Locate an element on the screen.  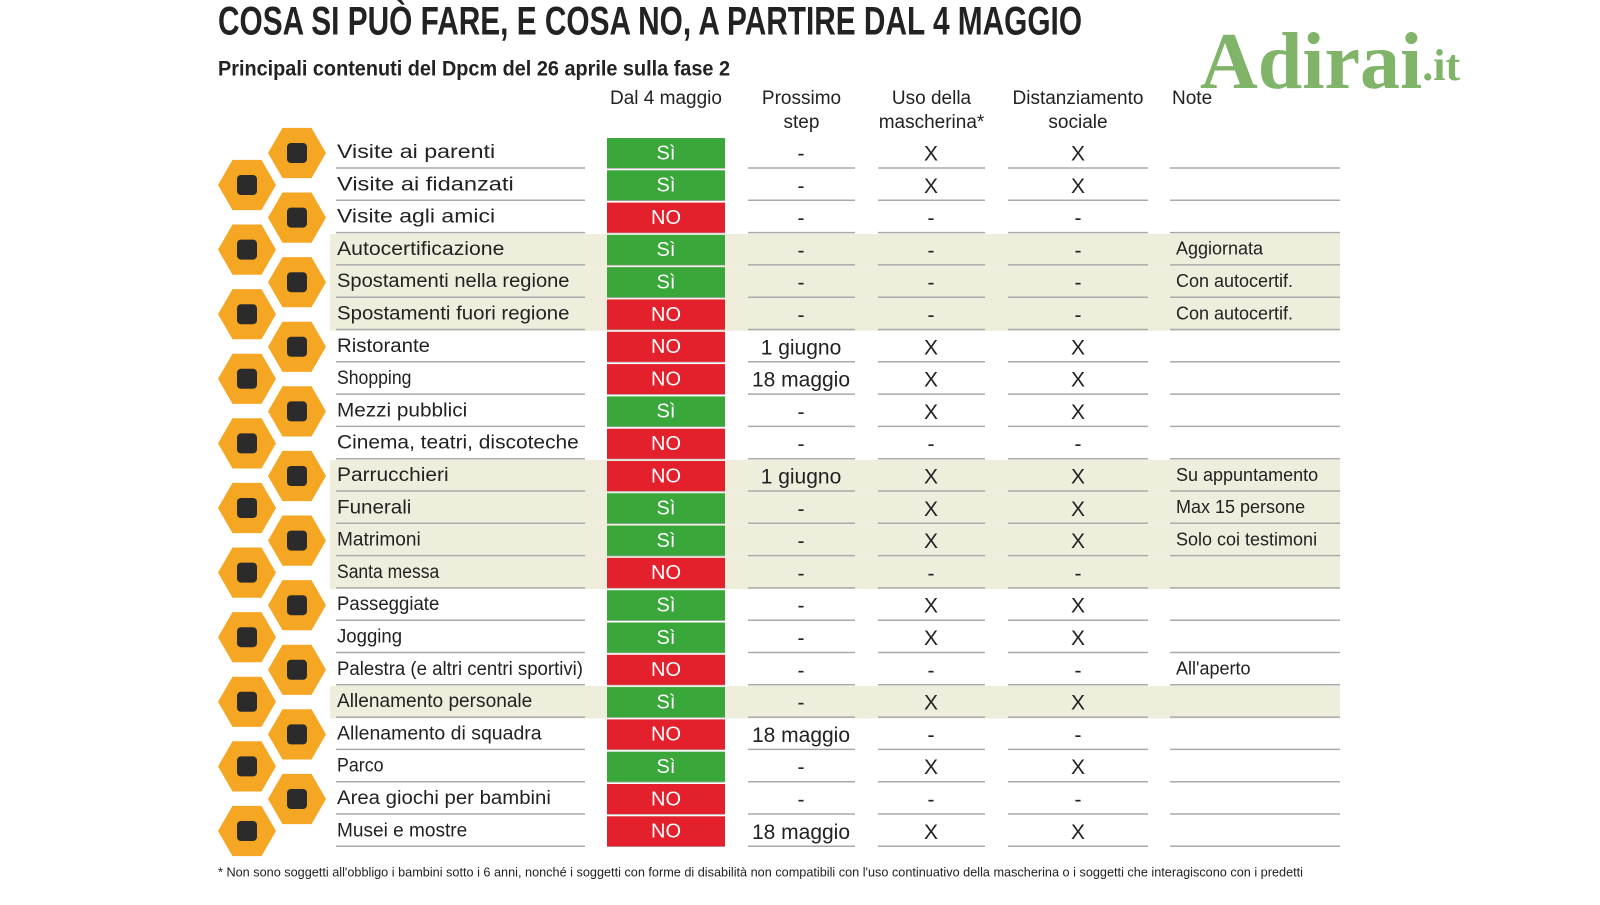
column-header: Note is located at coordinates (1192, 98).